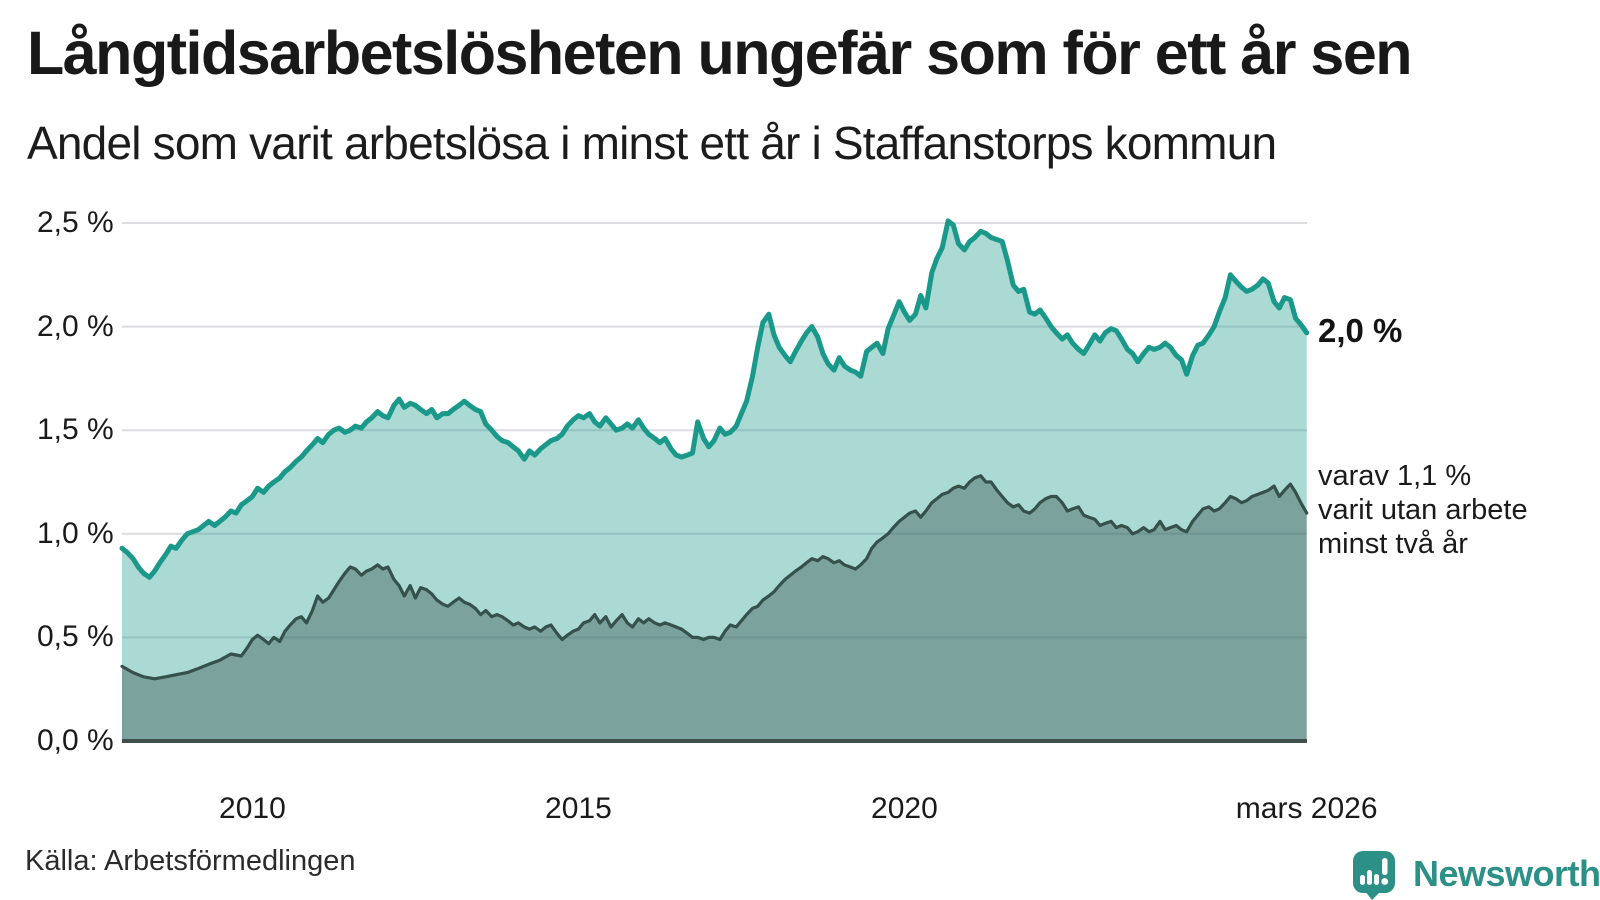  I want to click on newsworthy-wordmark: Newsworthy, so click(1506, 873).